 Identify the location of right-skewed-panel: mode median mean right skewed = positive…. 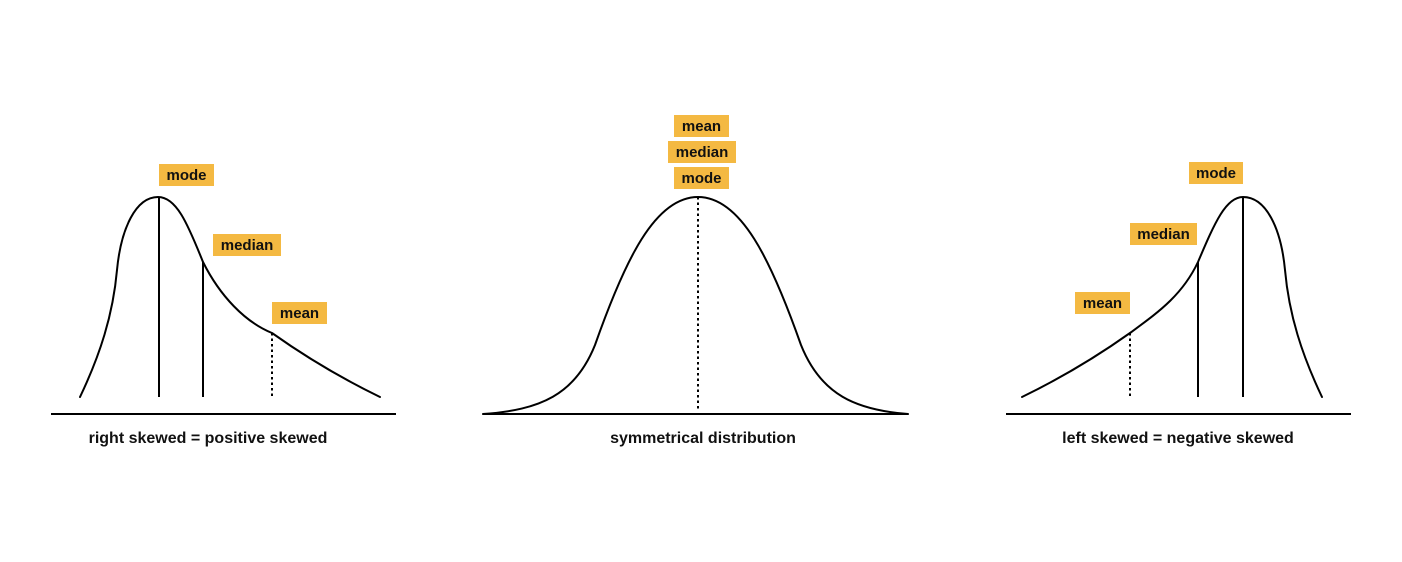
(223, 305).